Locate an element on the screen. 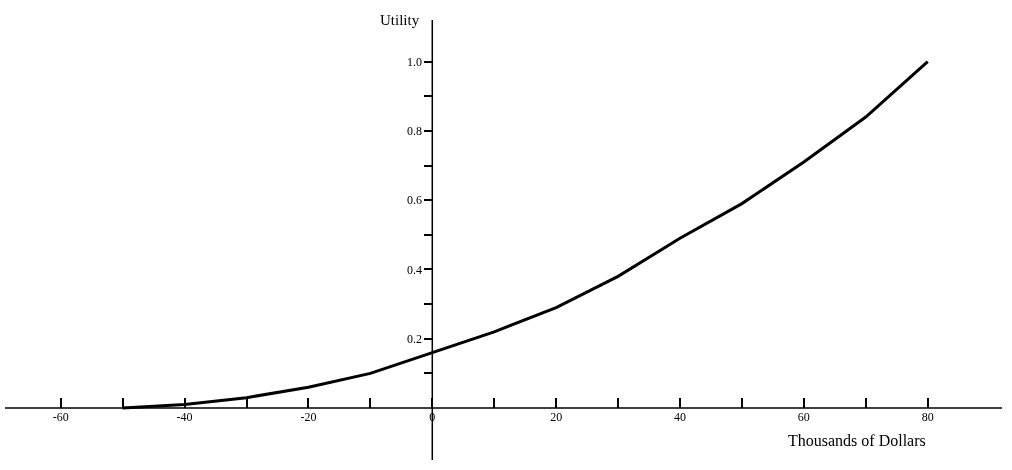  y-tick-label: 0.4 is located at coordinates (414, 269).